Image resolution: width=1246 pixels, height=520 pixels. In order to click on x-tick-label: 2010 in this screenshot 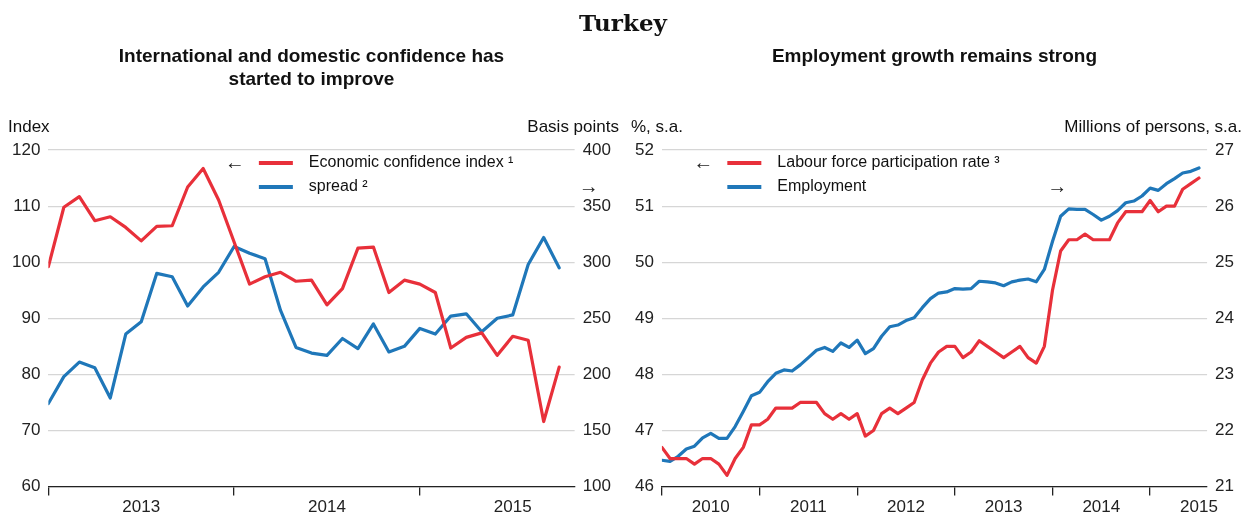, I will do `click(710, 507)`.